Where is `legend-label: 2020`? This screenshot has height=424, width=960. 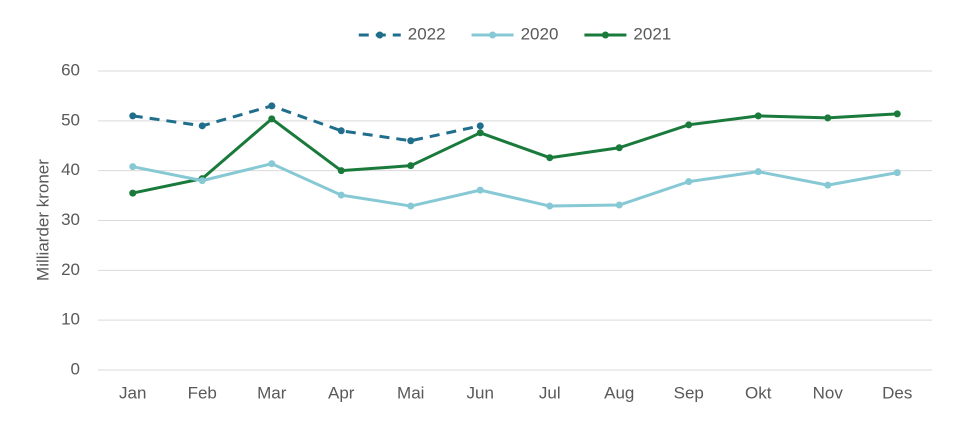
legend-label: 2020 is located at coordinates (540, 33).